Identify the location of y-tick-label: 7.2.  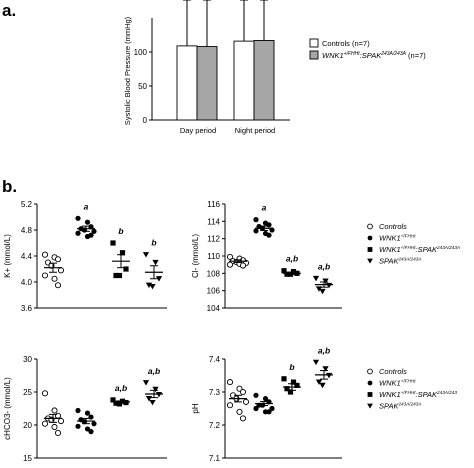
(215, 425).